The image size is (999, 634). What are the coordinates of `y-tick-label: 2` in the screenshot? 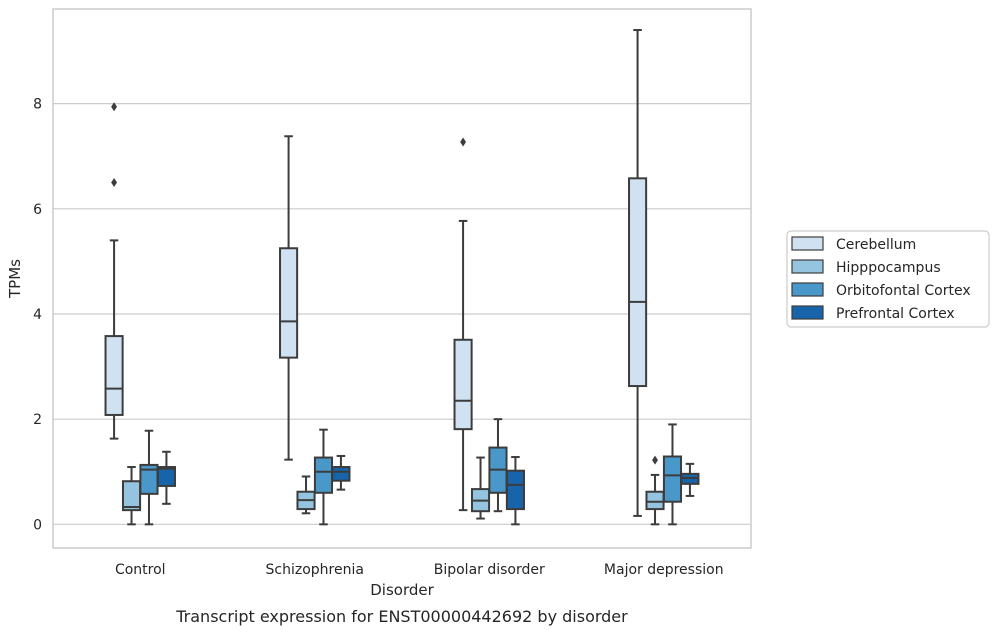 It's located at (37, 420).